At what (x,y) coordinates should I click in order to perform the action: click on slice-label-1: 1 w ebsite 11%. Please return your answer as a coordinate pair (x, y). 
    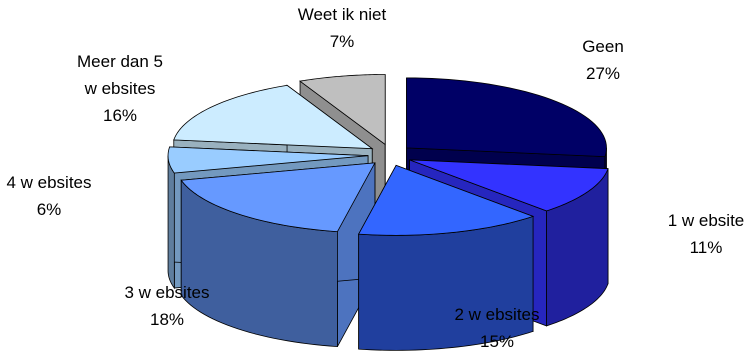
    Looking at the image, I should click on (706, 234).